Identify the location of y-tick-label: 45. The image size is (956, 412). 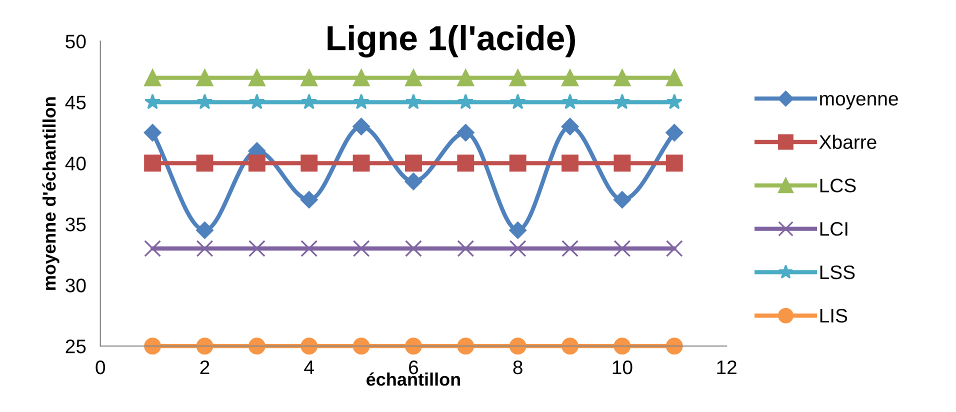
(75, 103).